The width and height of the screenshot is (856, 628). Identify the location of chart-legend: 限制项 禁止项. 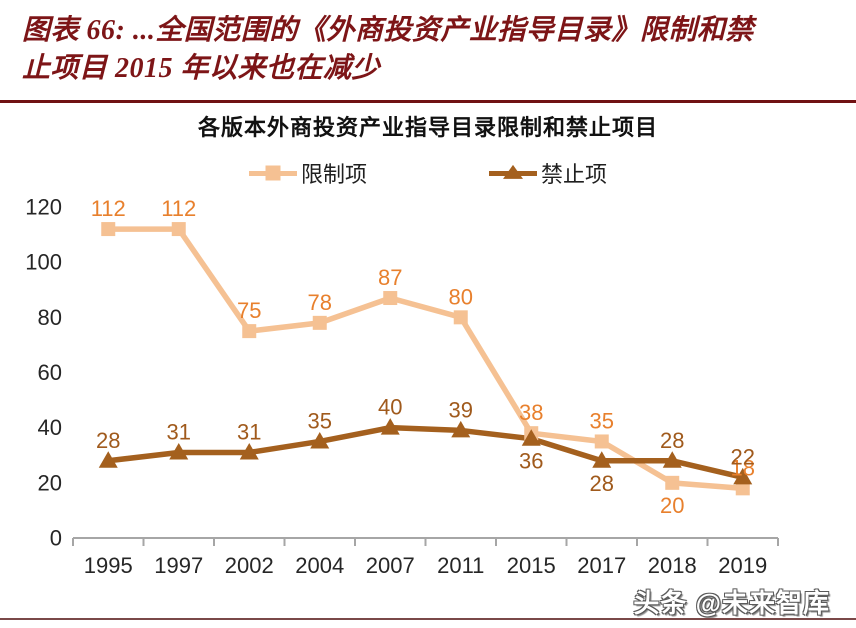
(428, 173).